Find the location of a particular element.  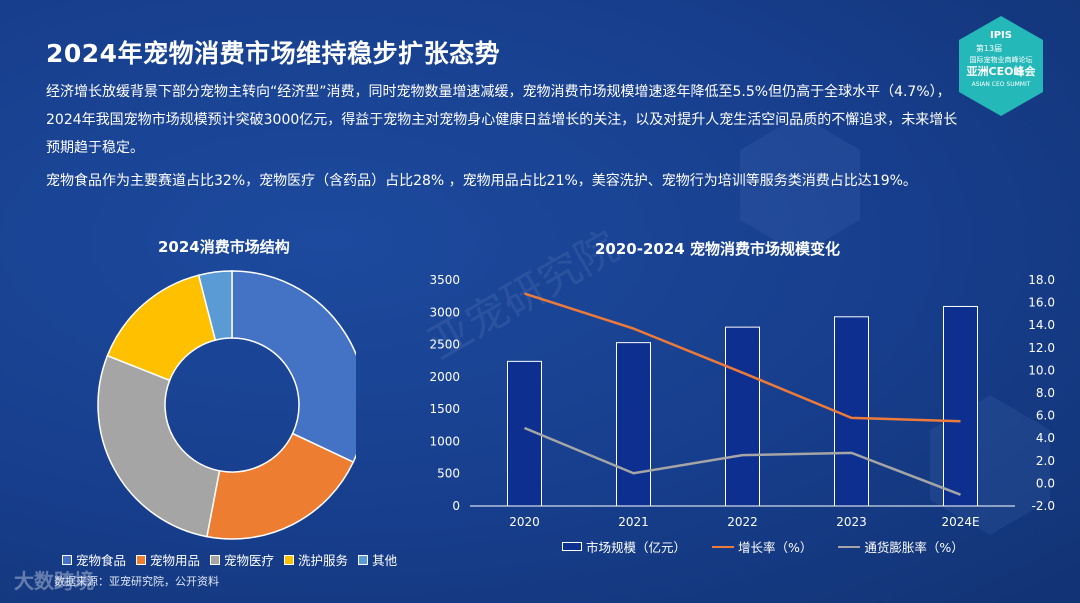

legend-label: 市场规模（亿元） is located at coordinates (636, 547).